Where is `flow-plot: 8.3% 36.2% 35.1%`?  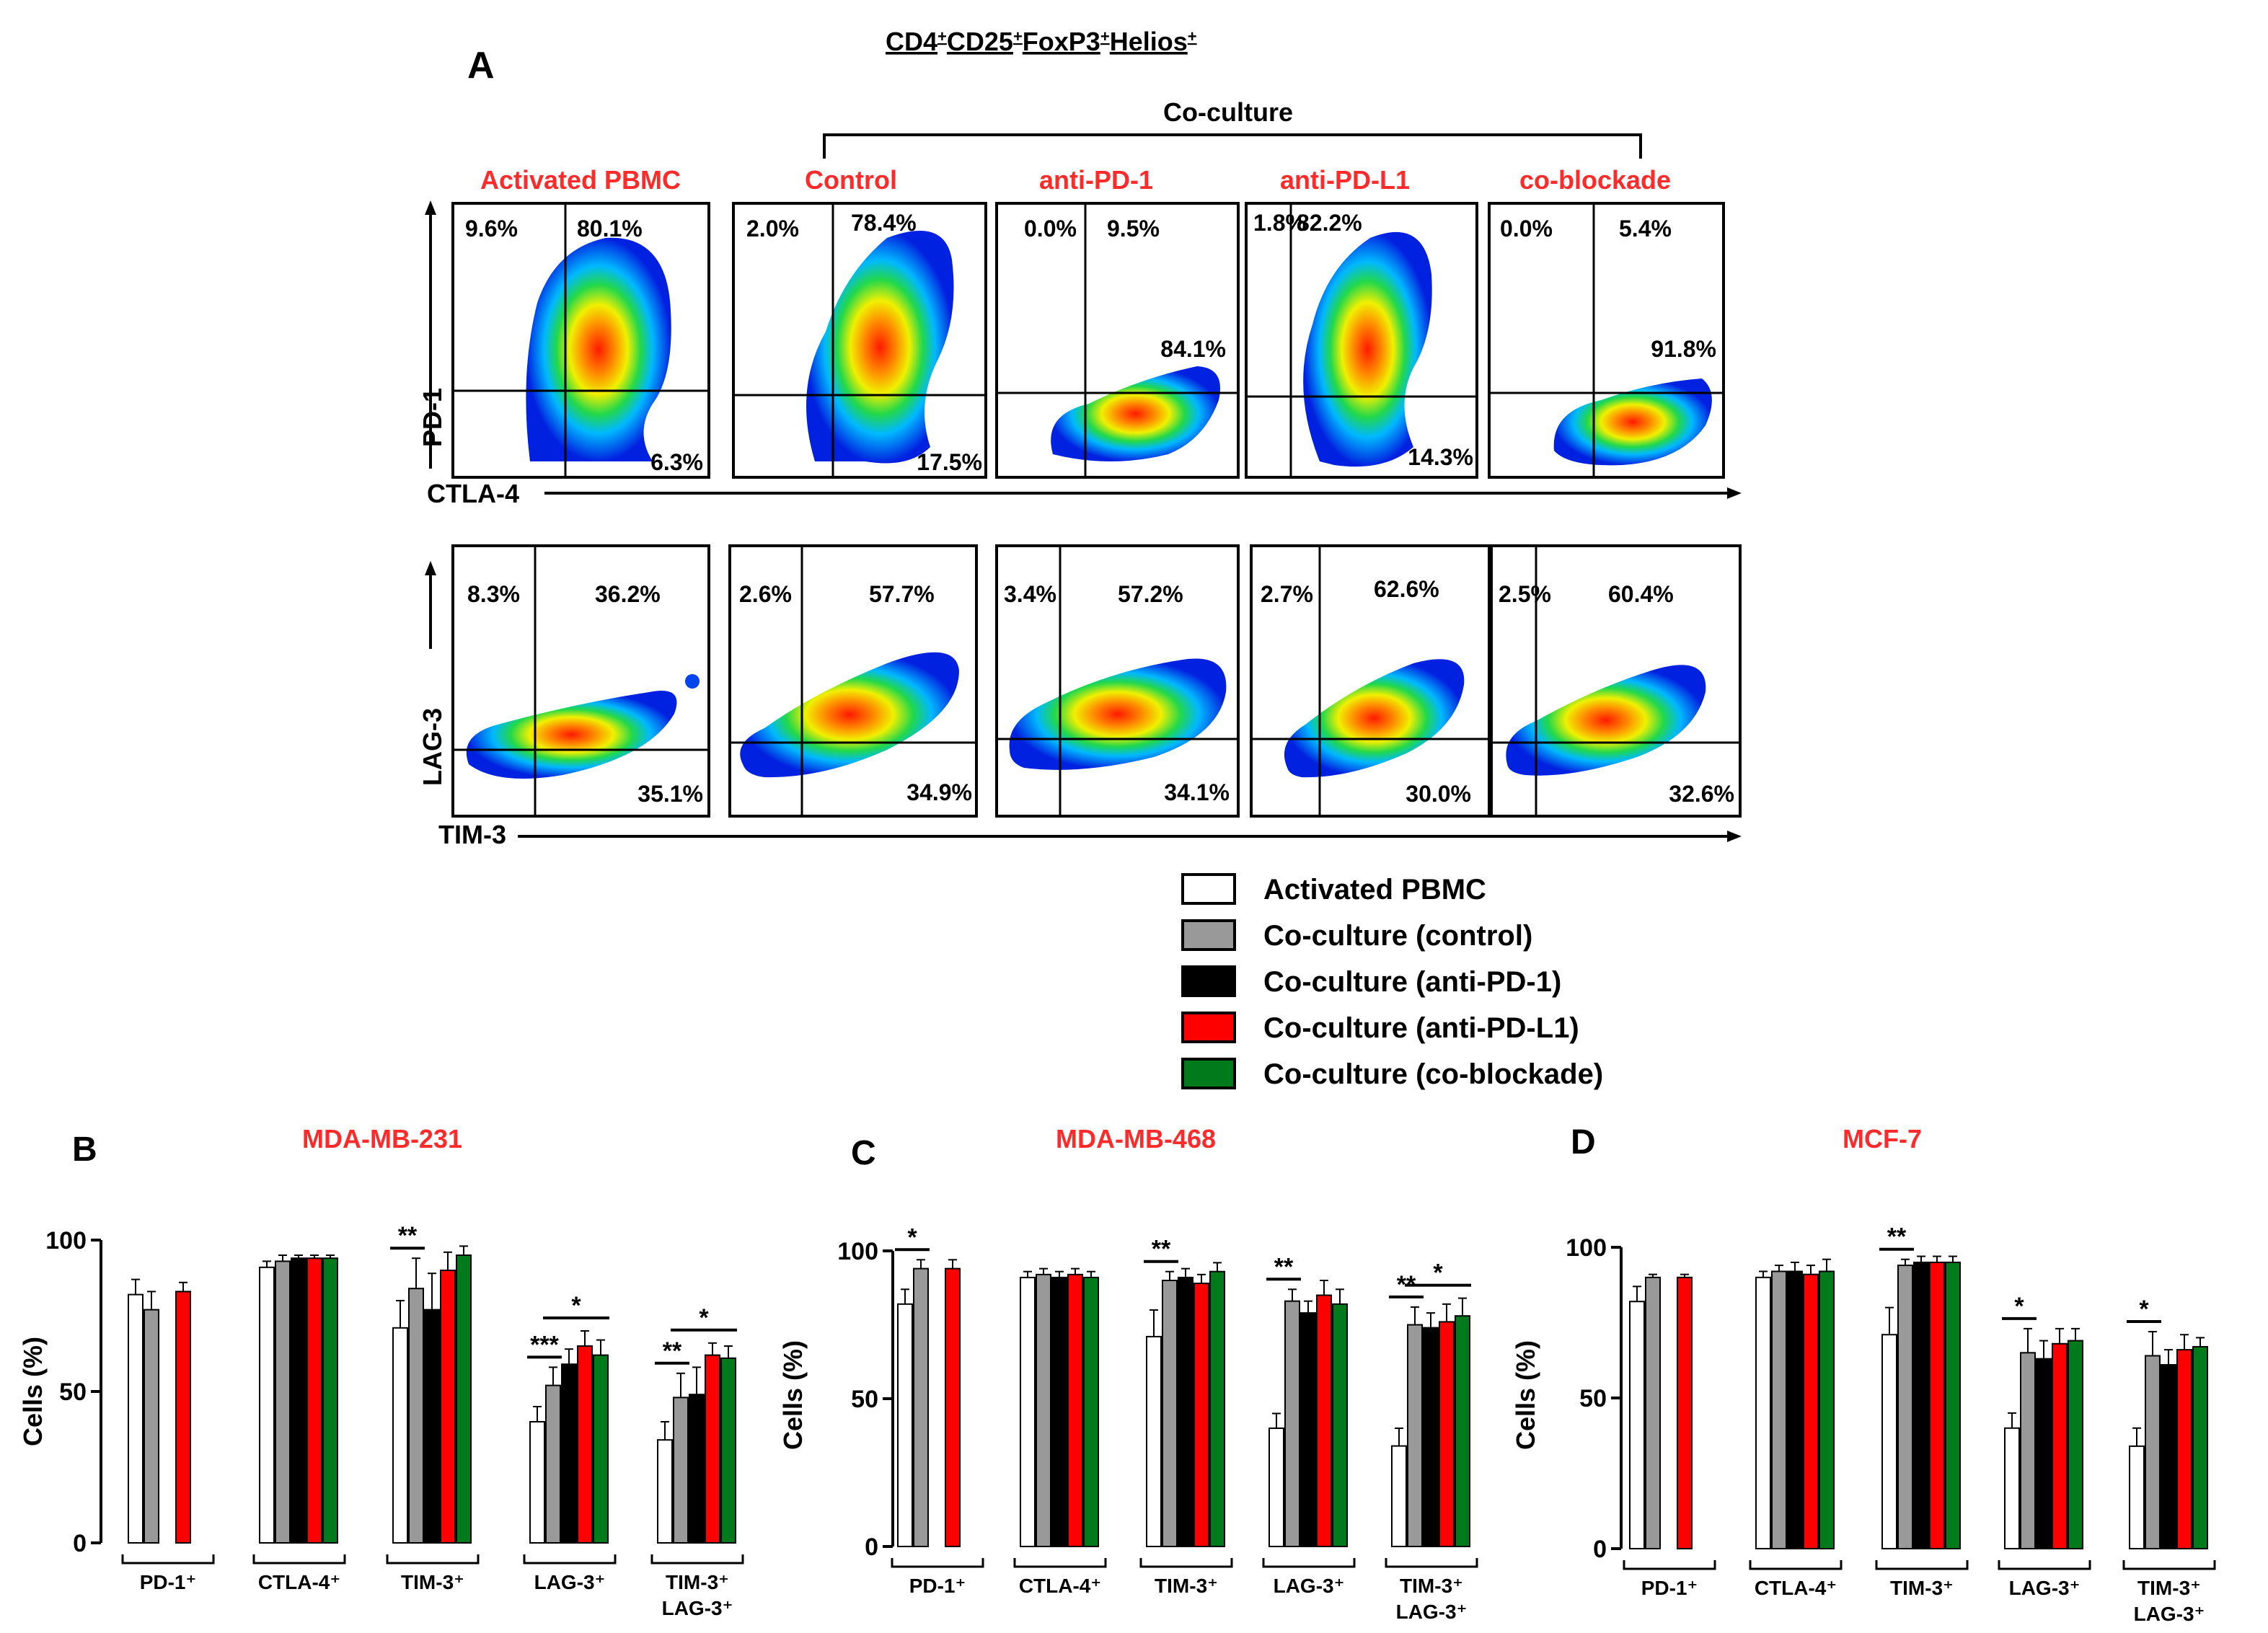 flow-plot: 8.3% 36.2% 35.1% is located at coordinates (580, 681).